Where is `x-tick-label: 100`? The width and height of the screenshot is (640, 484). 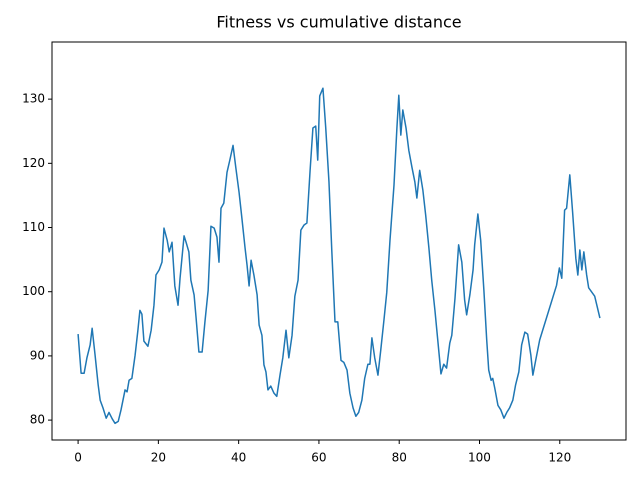
x-tick-label: 100 is located at coordinates (479, 458).